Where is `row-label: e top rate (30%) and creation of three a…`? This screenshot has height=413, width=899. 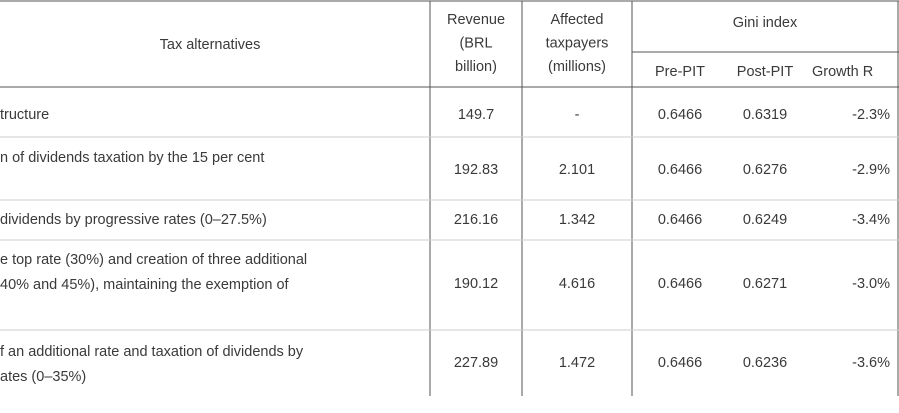 row-label: e top rate (30%) and creation of three a… is located at coordinates (153, 260).